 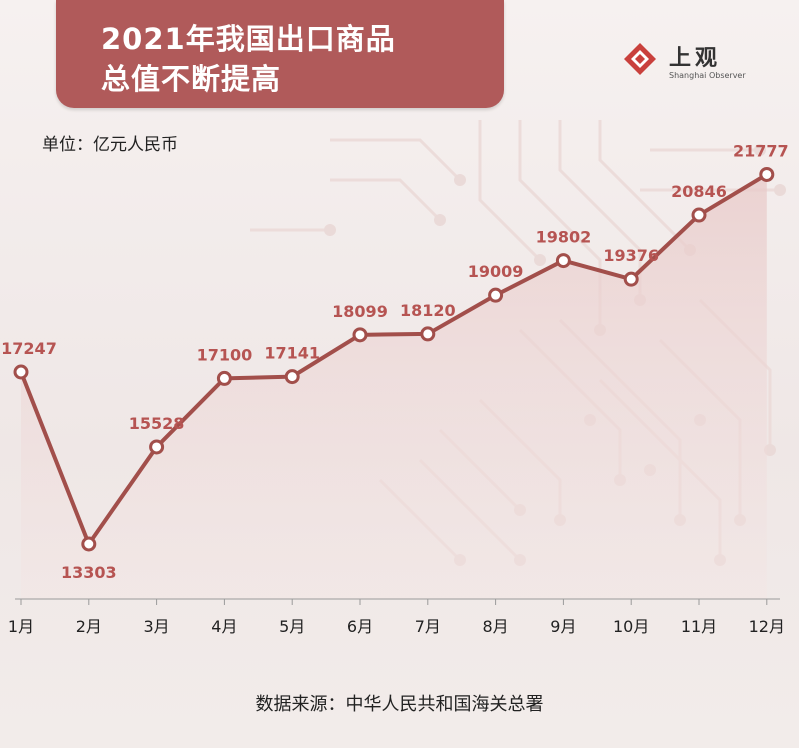 What do you see at coordinates (248, 39) in the screenshot?
I see `title-line-1: 2021年我国出口商品` at bounding box center [248, 39].